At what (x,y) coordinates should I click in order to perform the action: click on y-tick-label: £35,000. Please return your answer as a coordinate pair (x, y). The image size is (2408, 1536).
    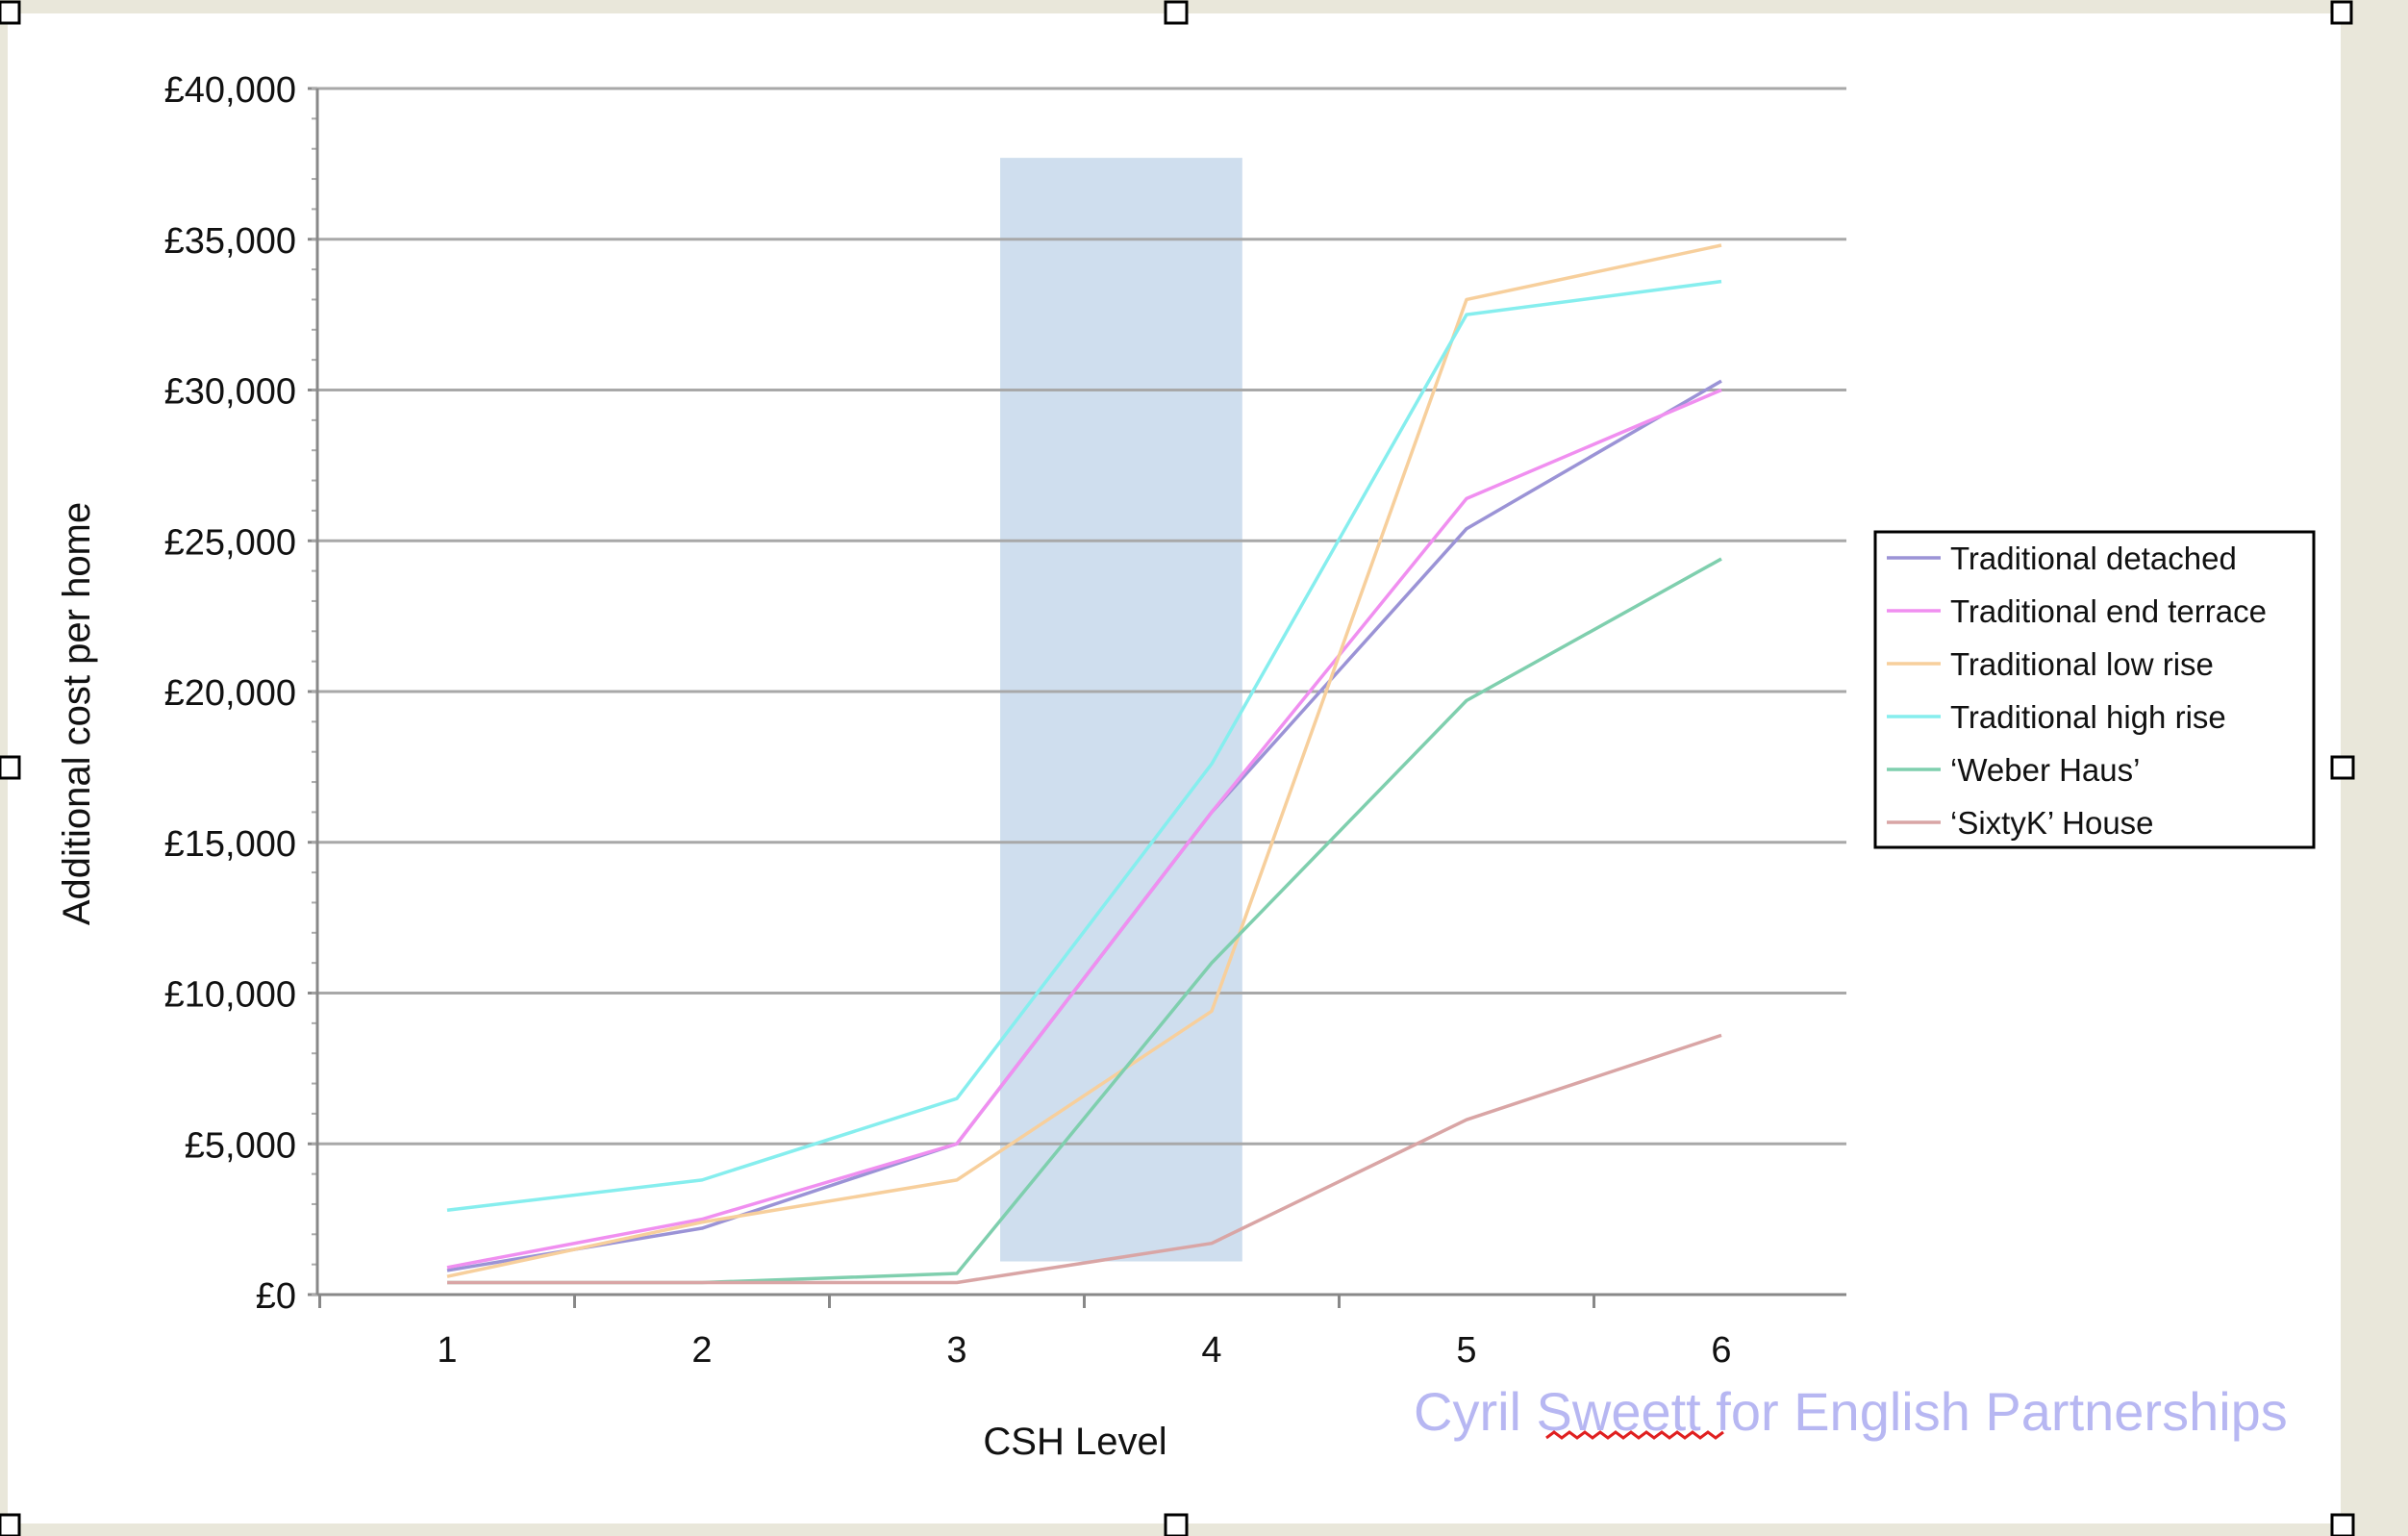
    Looking at the image, I should click on (230, 242).